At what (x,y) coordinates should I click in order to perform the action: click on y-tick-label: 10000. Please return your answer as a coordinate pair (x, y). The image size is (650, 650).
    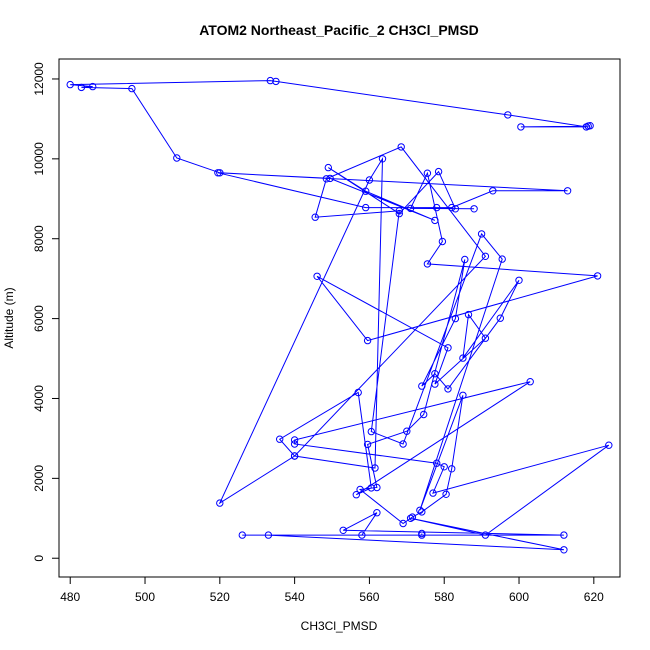
    Looking at the image, I should click on (39, 159).